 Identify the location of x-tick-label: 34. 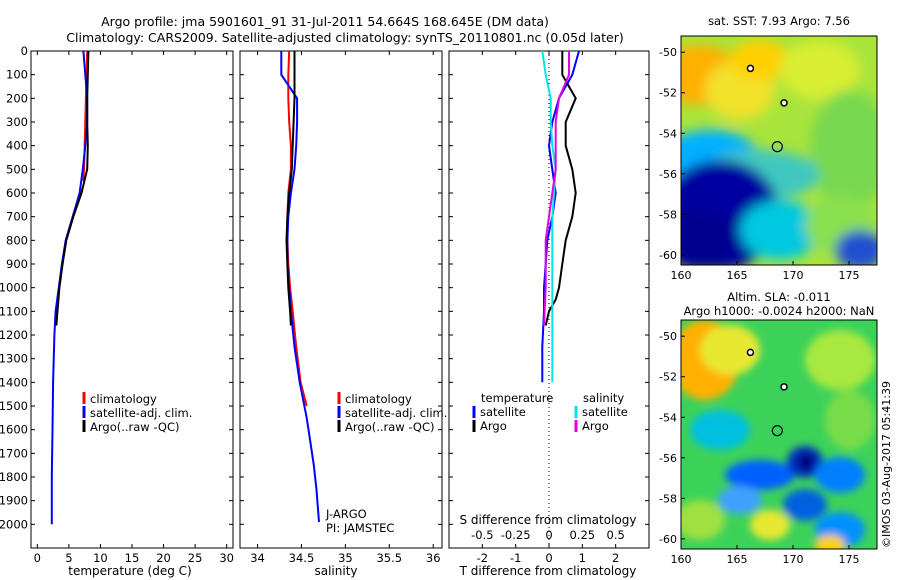
(257, 558).